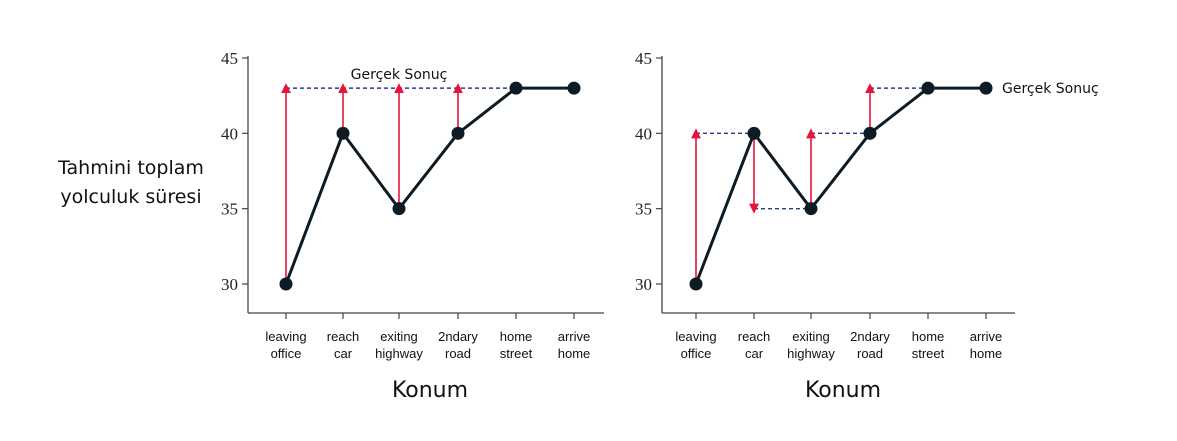 The width and height of the screenshot is (1177, 441). What do you see at coordinates (130, 197) in the screenshot?
I see `y-axis-label: yolculuk süresi` at bounding box center [130, 197].